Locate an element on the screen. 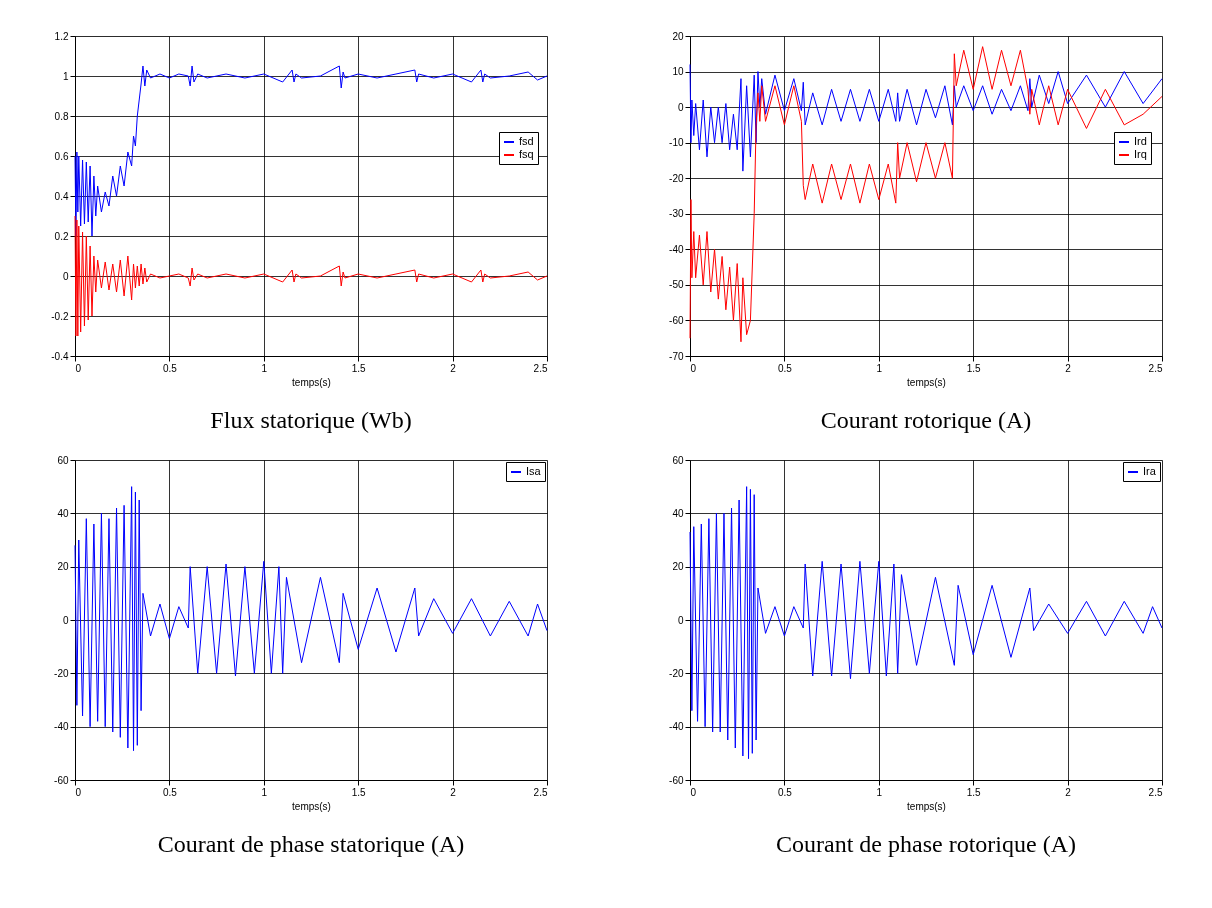  text: Courant de phase statorique (A) is located at coordinates (311, 844).